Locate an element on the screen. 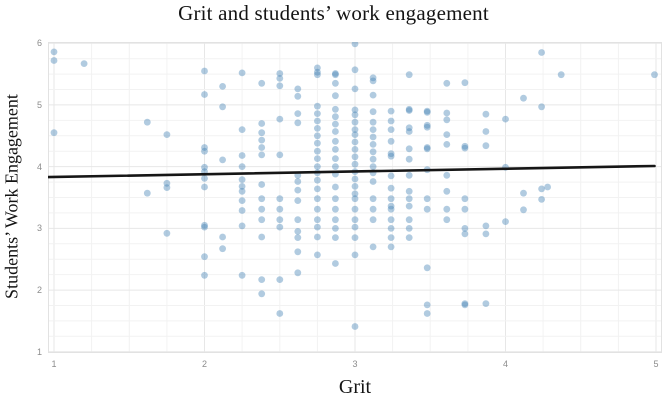 The height and width of the screenshot is (411, 667). y-tick-label: 6 is located at coordinates (39, 43).